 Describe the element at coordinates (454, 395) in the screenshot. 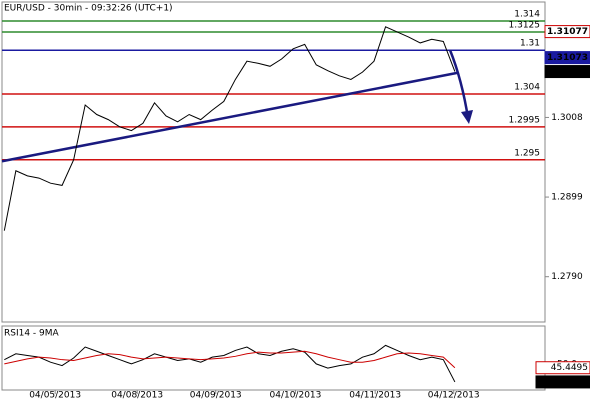

I see `x-tick-label: 04/12/2013` at that location.